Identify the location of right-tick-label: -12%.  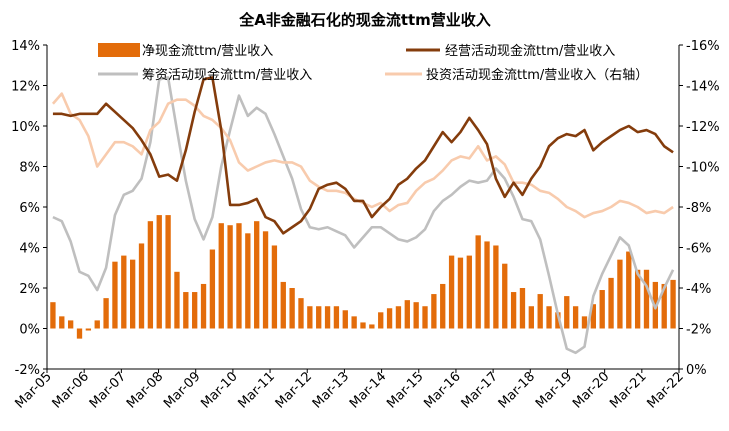
(703, 127).